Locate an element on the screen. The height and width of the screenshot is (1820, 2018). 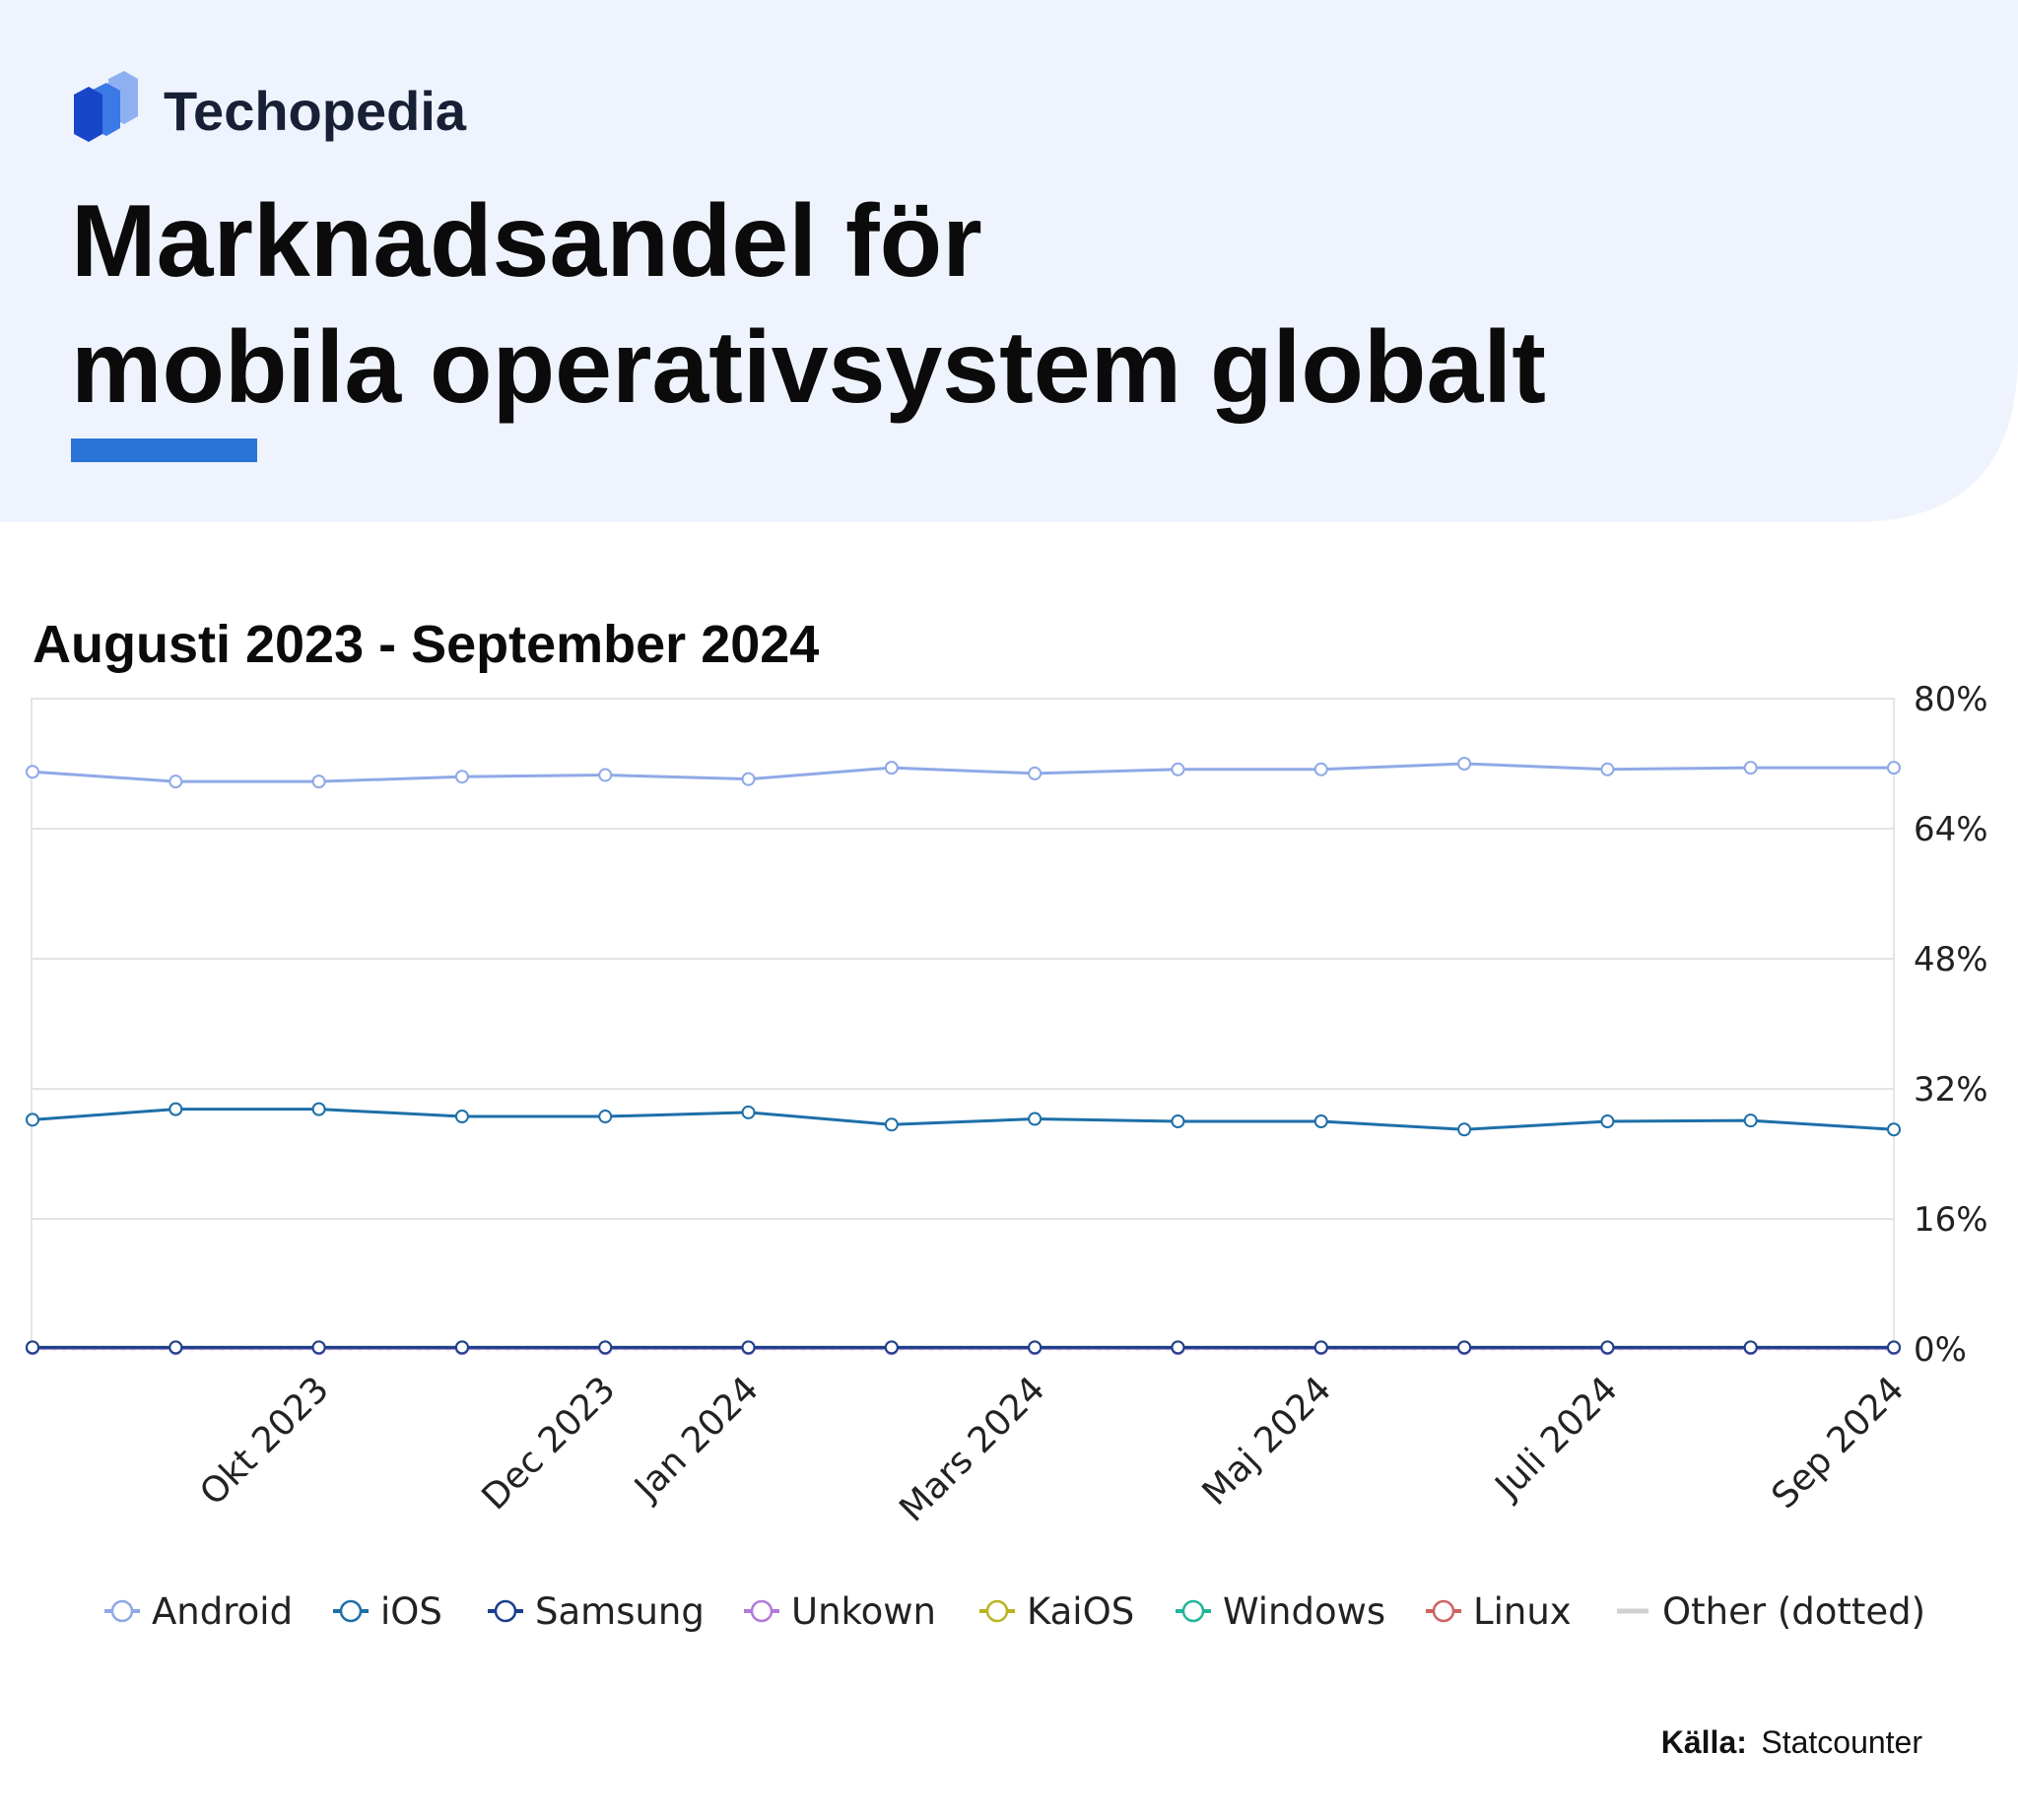
source-note: Källa: Statcounter is located at coordinates (1792, 1742).